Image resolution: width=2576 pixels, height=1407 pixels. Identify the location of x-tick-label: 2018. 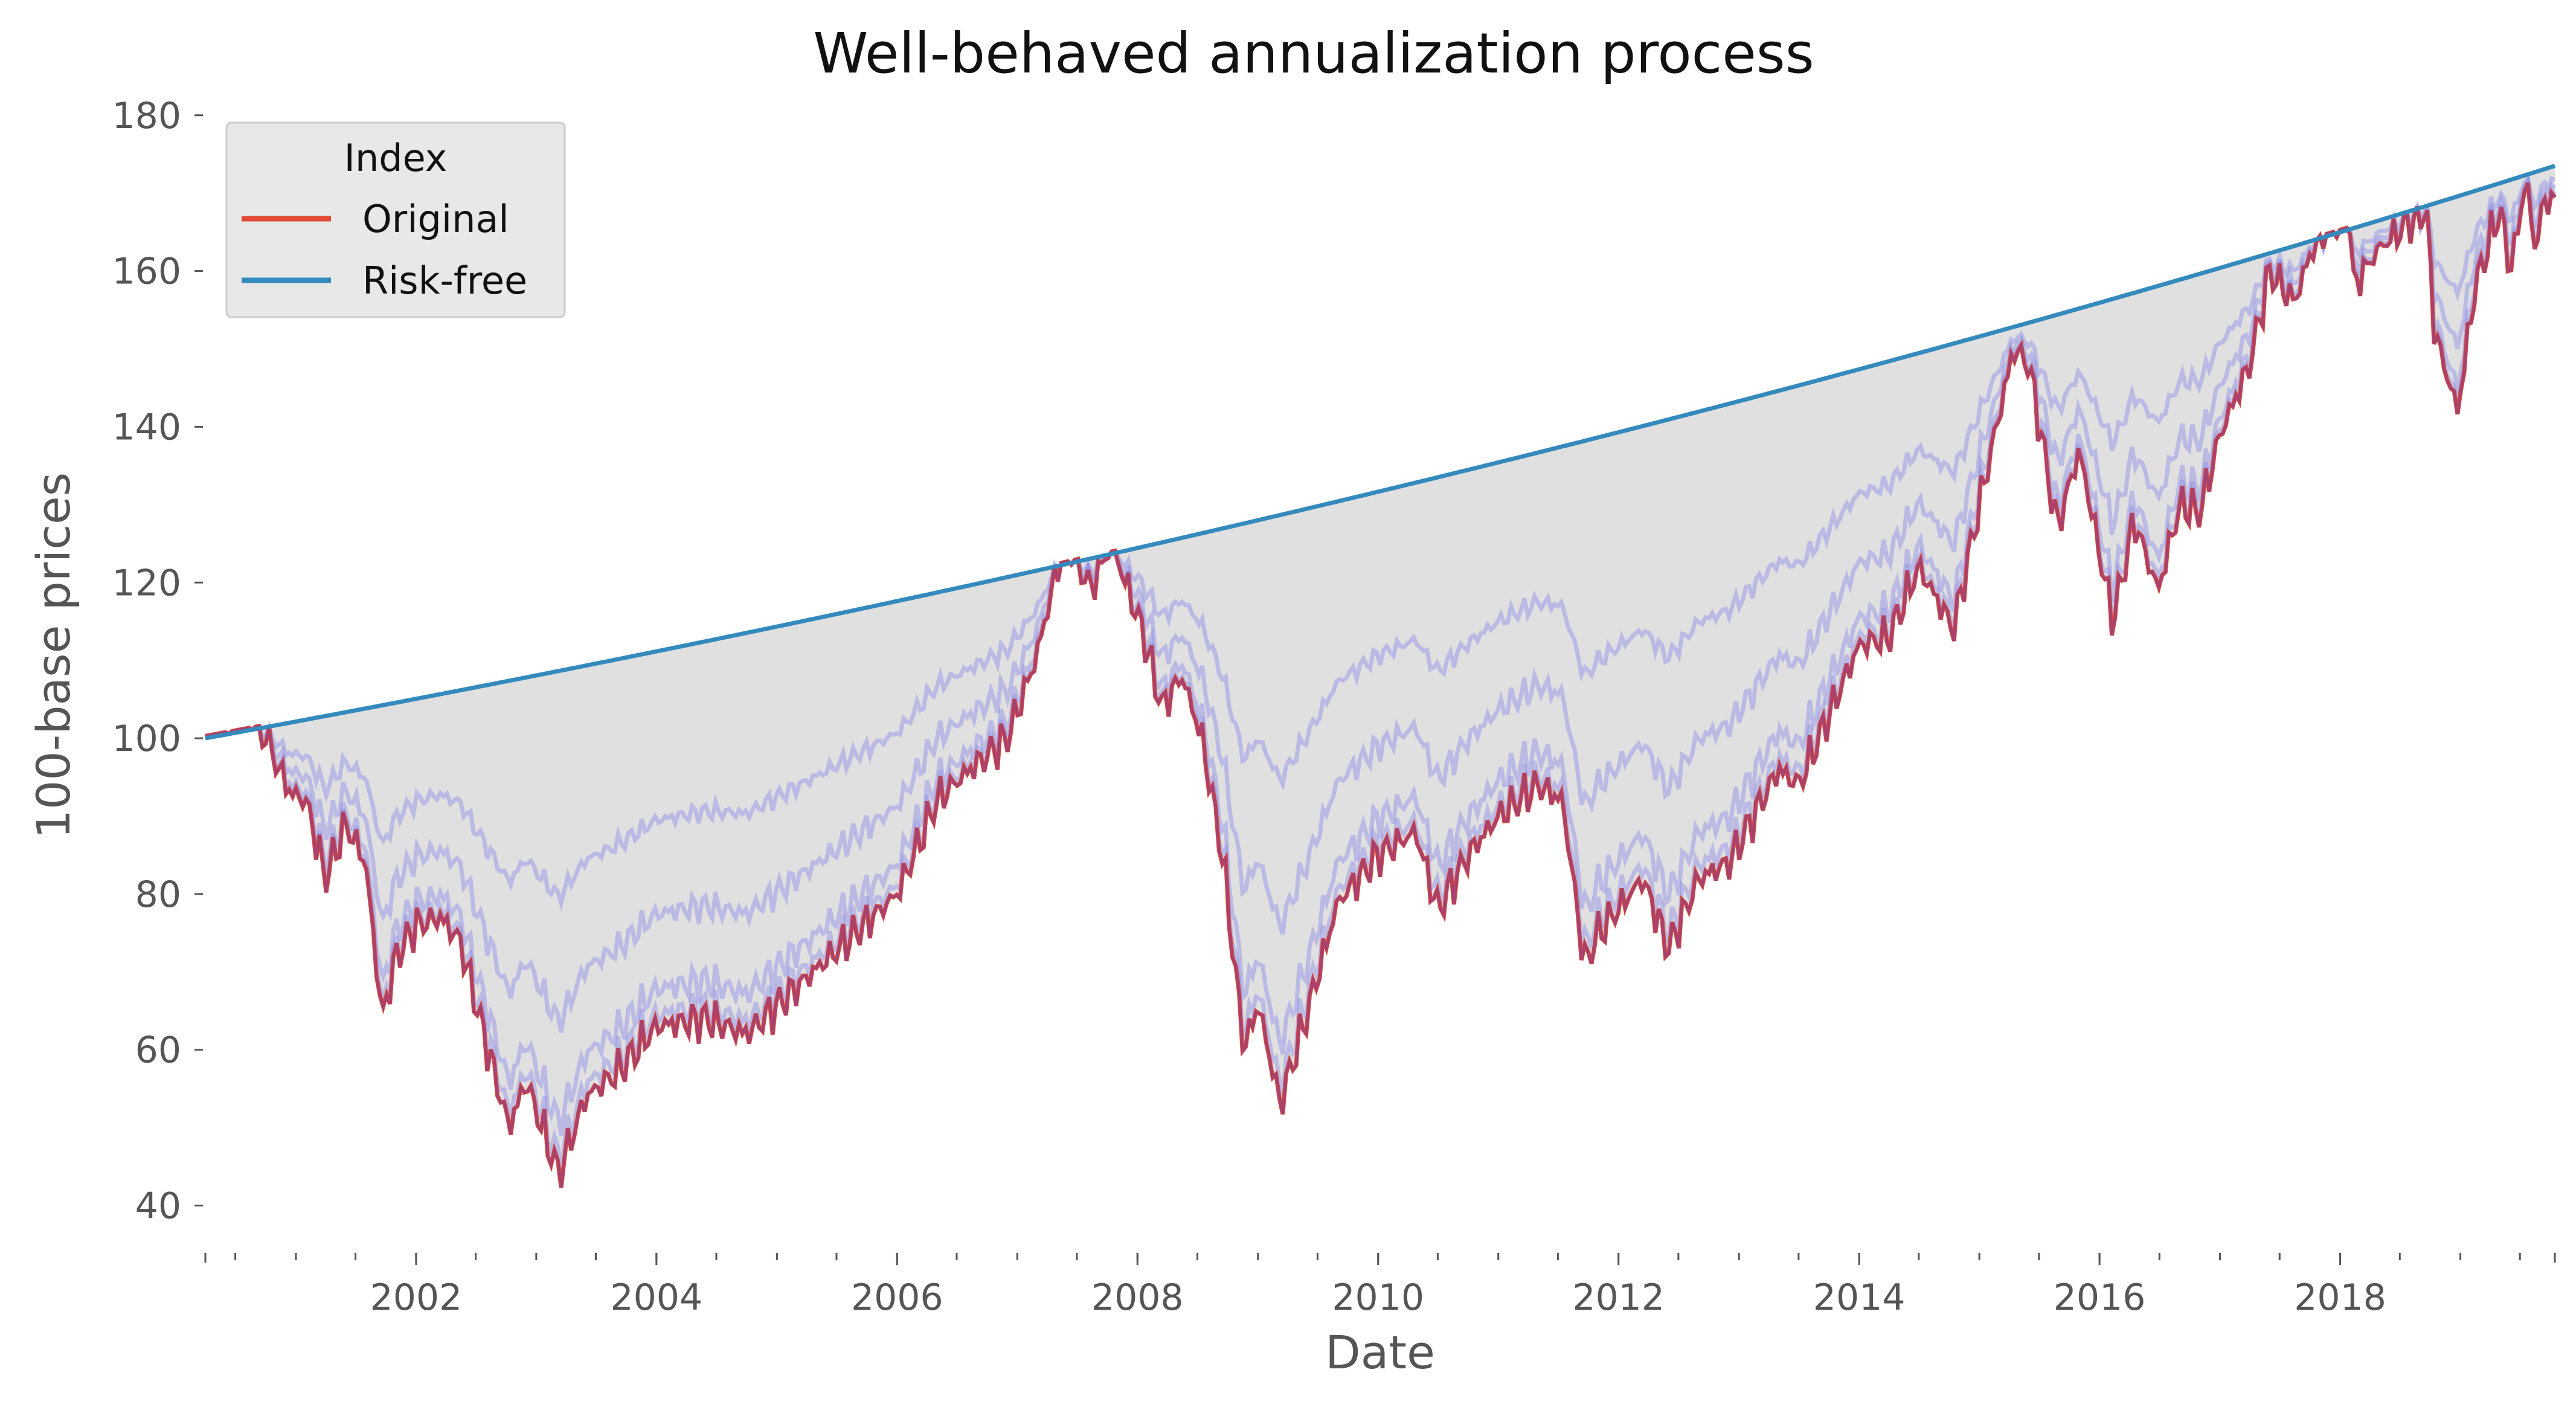
(2340, 1298).